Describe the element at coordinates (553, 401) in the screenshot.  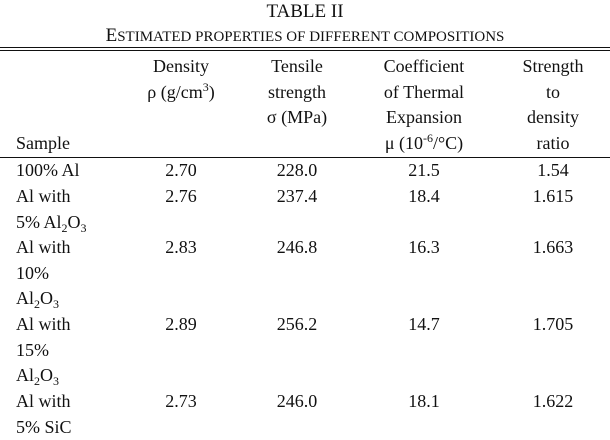
I see `row-5-ratio: 1.622` at that location.